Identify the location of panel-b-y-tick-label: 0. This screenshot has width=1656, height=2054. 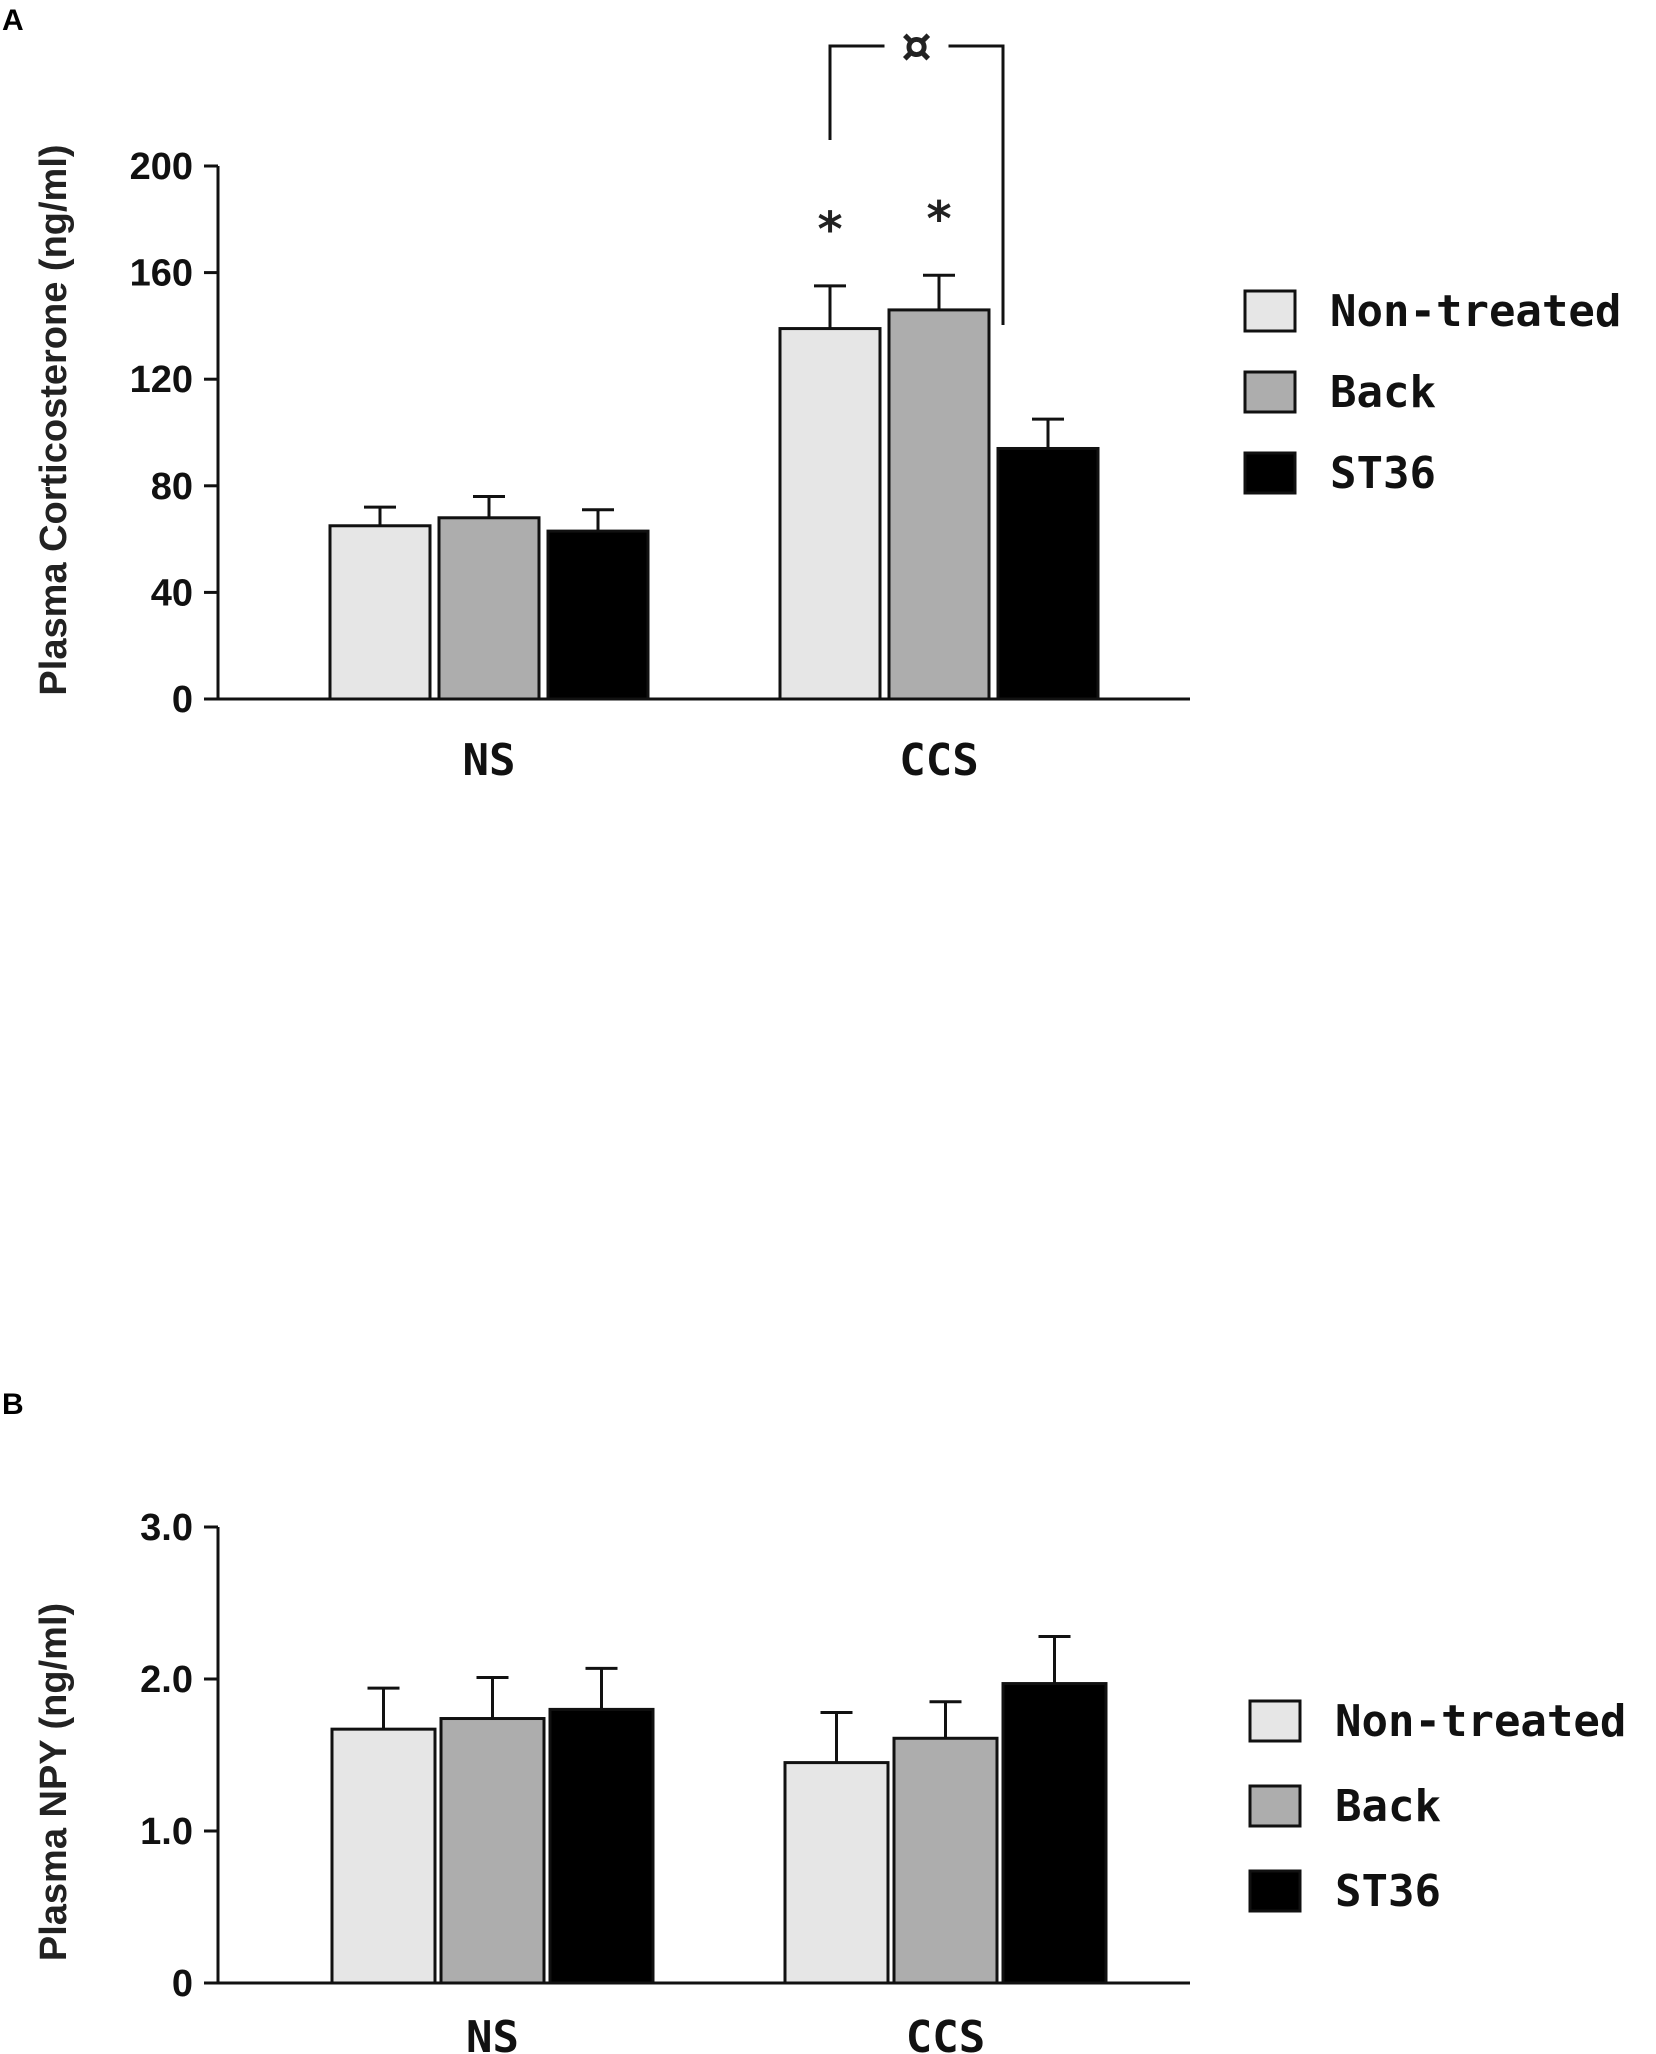
(182, 1984).